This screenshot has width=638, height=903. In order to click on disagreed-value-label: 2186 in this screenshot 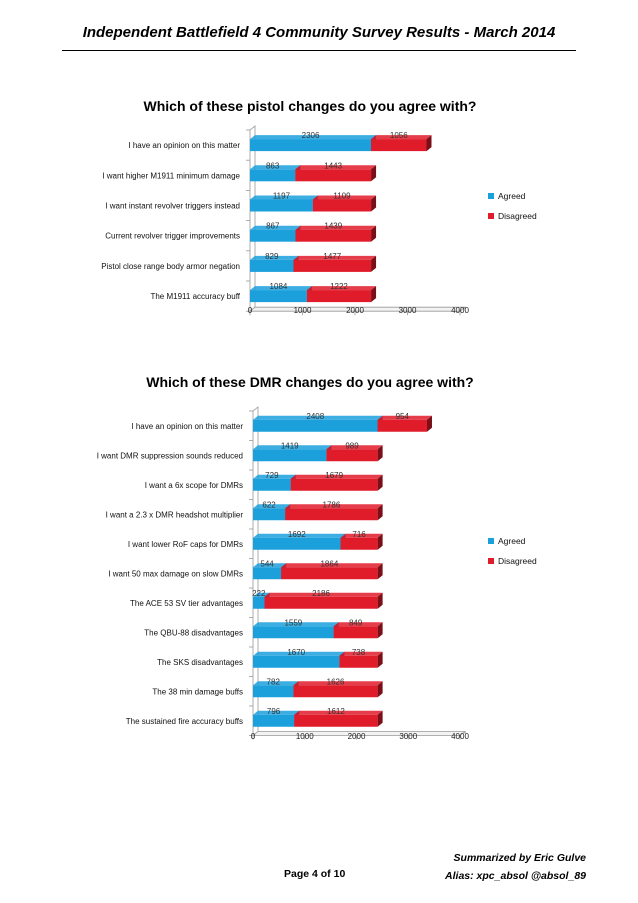, I will do `click(321, 593)`.